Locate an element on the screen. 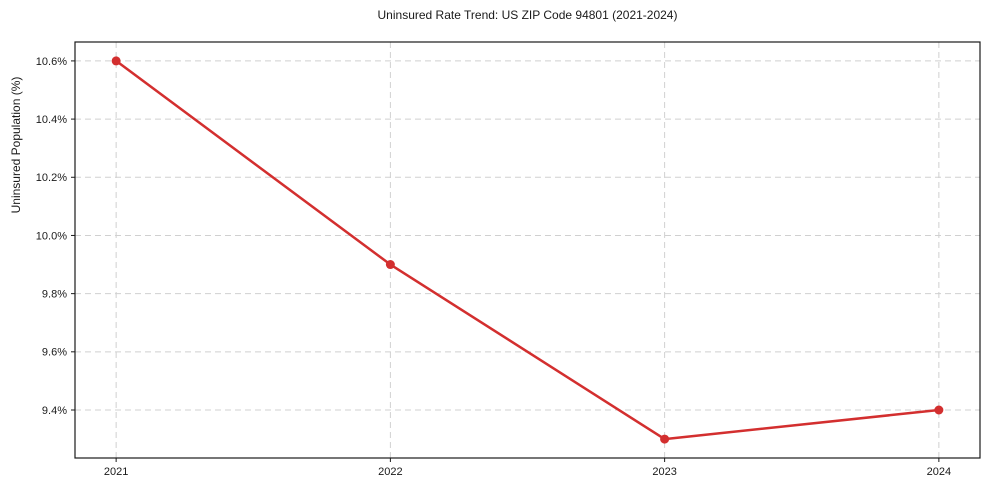  y-axis-label: Uninsured Population (%) is located at coordinates (16, 145).